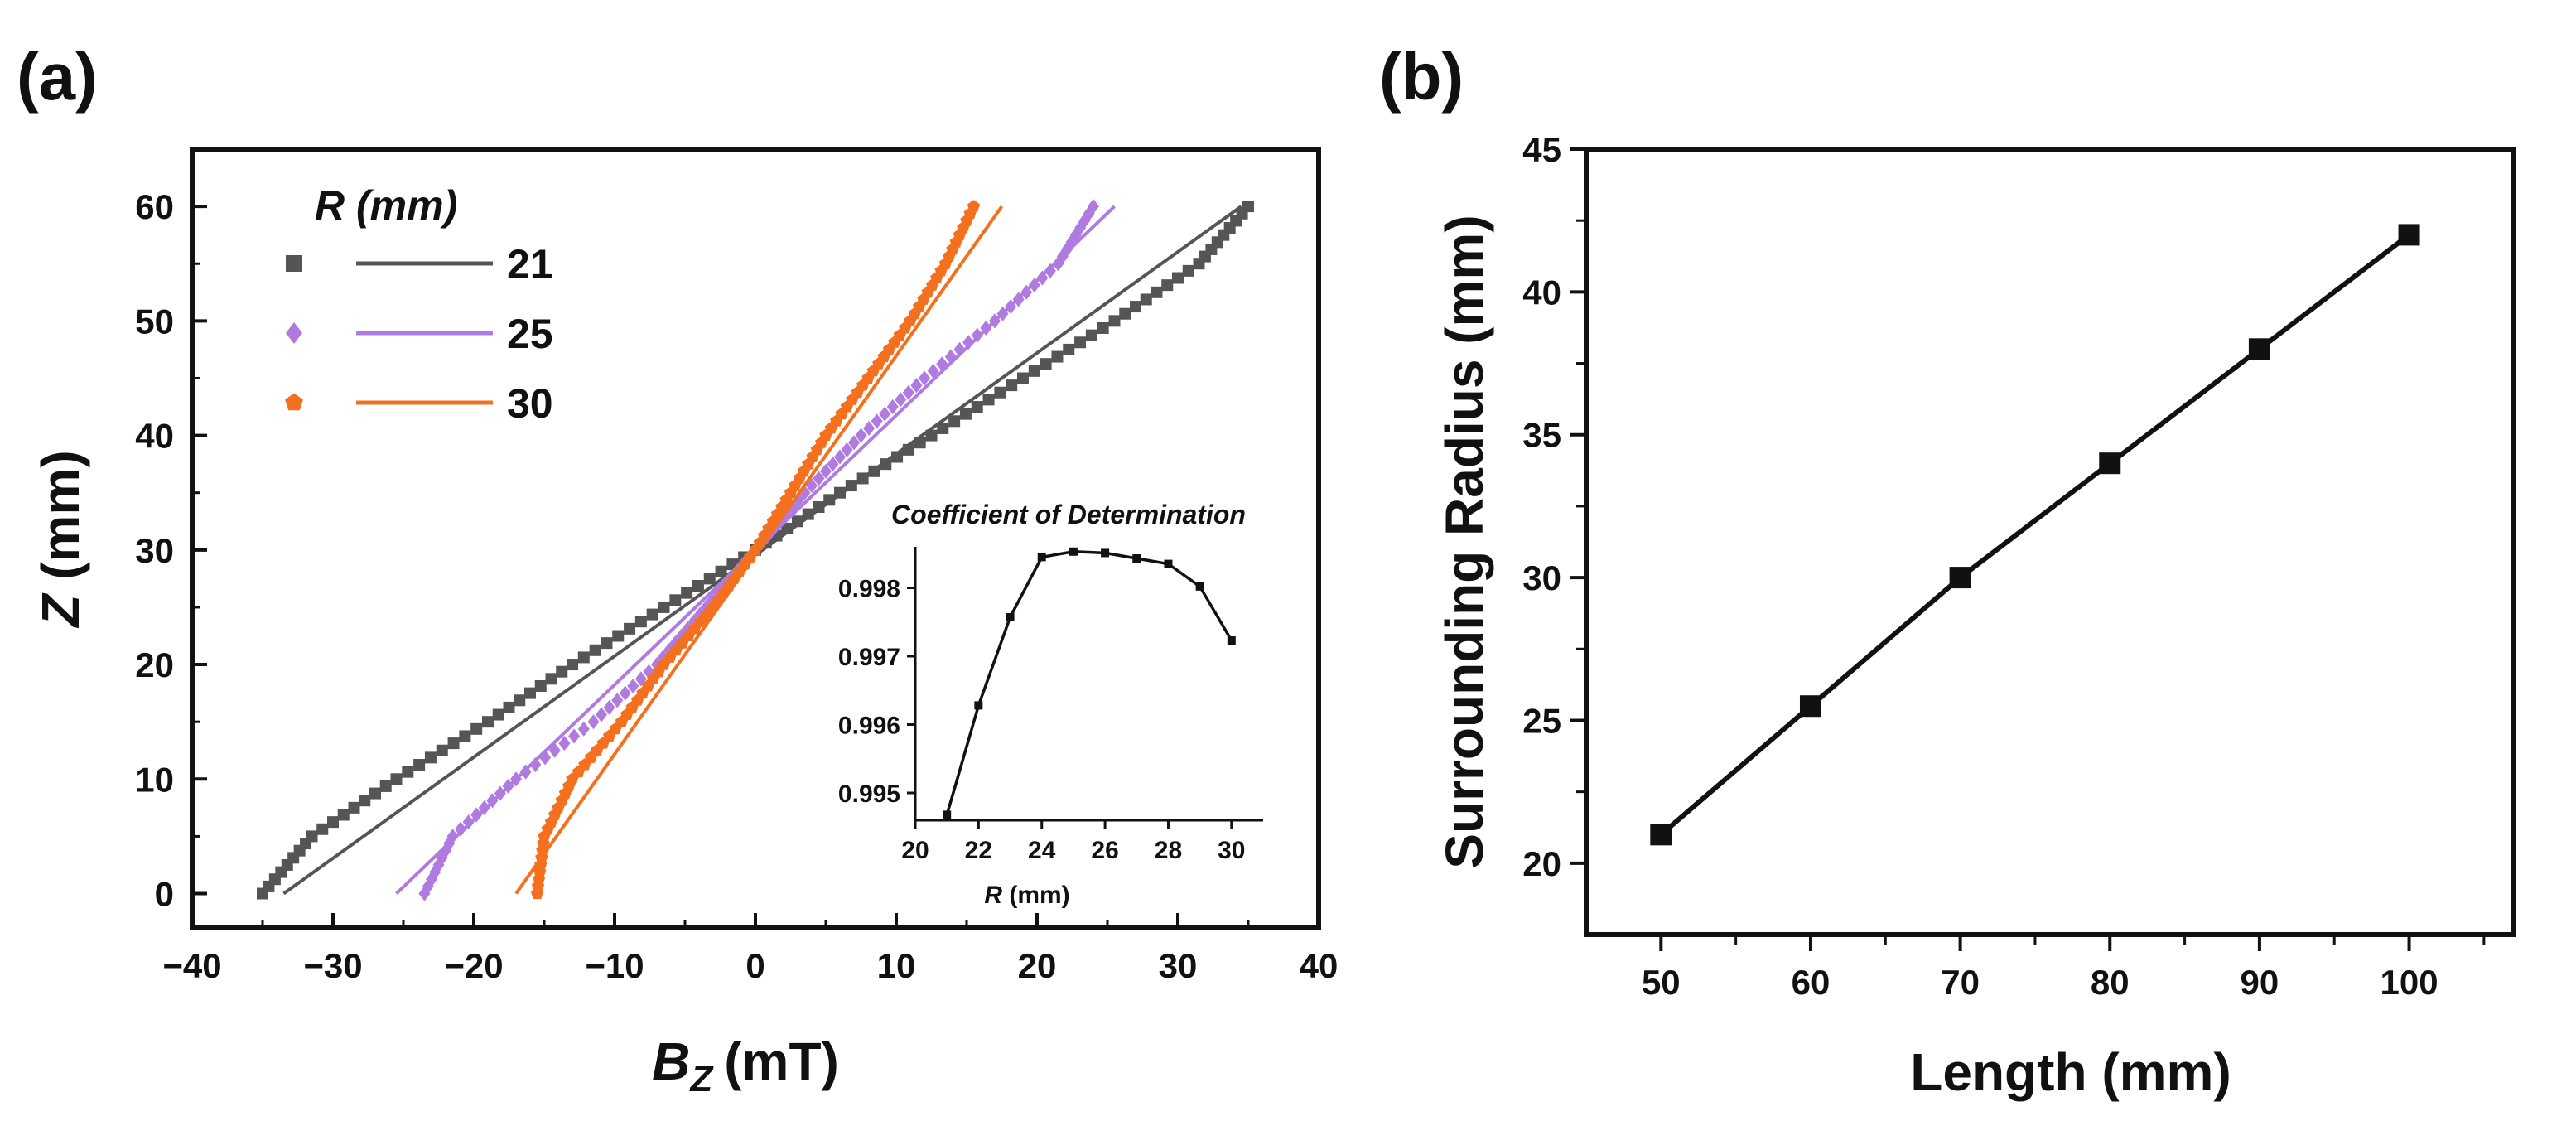 The image size is (2576, 1121). What do you see at coordinates (1042, 850) in the screenshot?
I see `inset-x-tick-label: 24` at bounding box center [1042, 850].